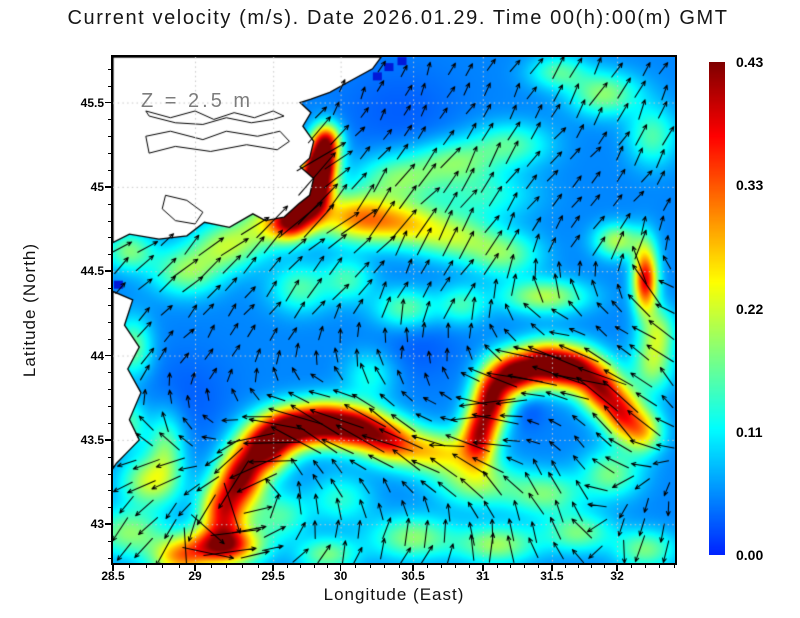 The image size is (800, 618). I want to click on x-tick-label: 29.5, so click(273, 576).